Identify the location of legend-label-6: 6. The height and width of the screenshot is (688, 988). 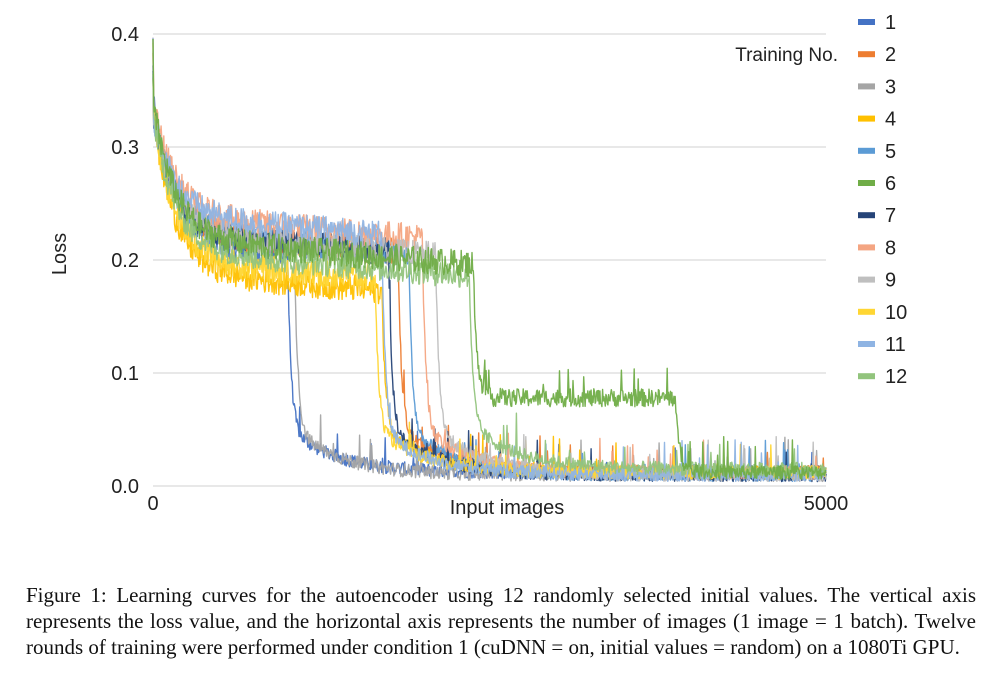
(890, 184).